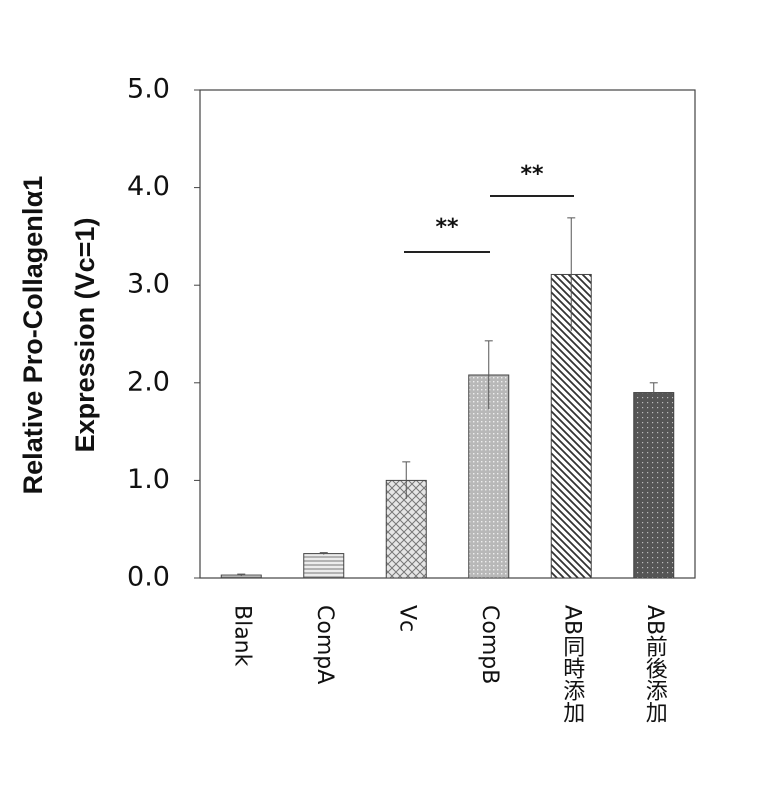 This screenshot has height=800, width=779. I want to click on x-tick-label: CompB, so click(489, 644).